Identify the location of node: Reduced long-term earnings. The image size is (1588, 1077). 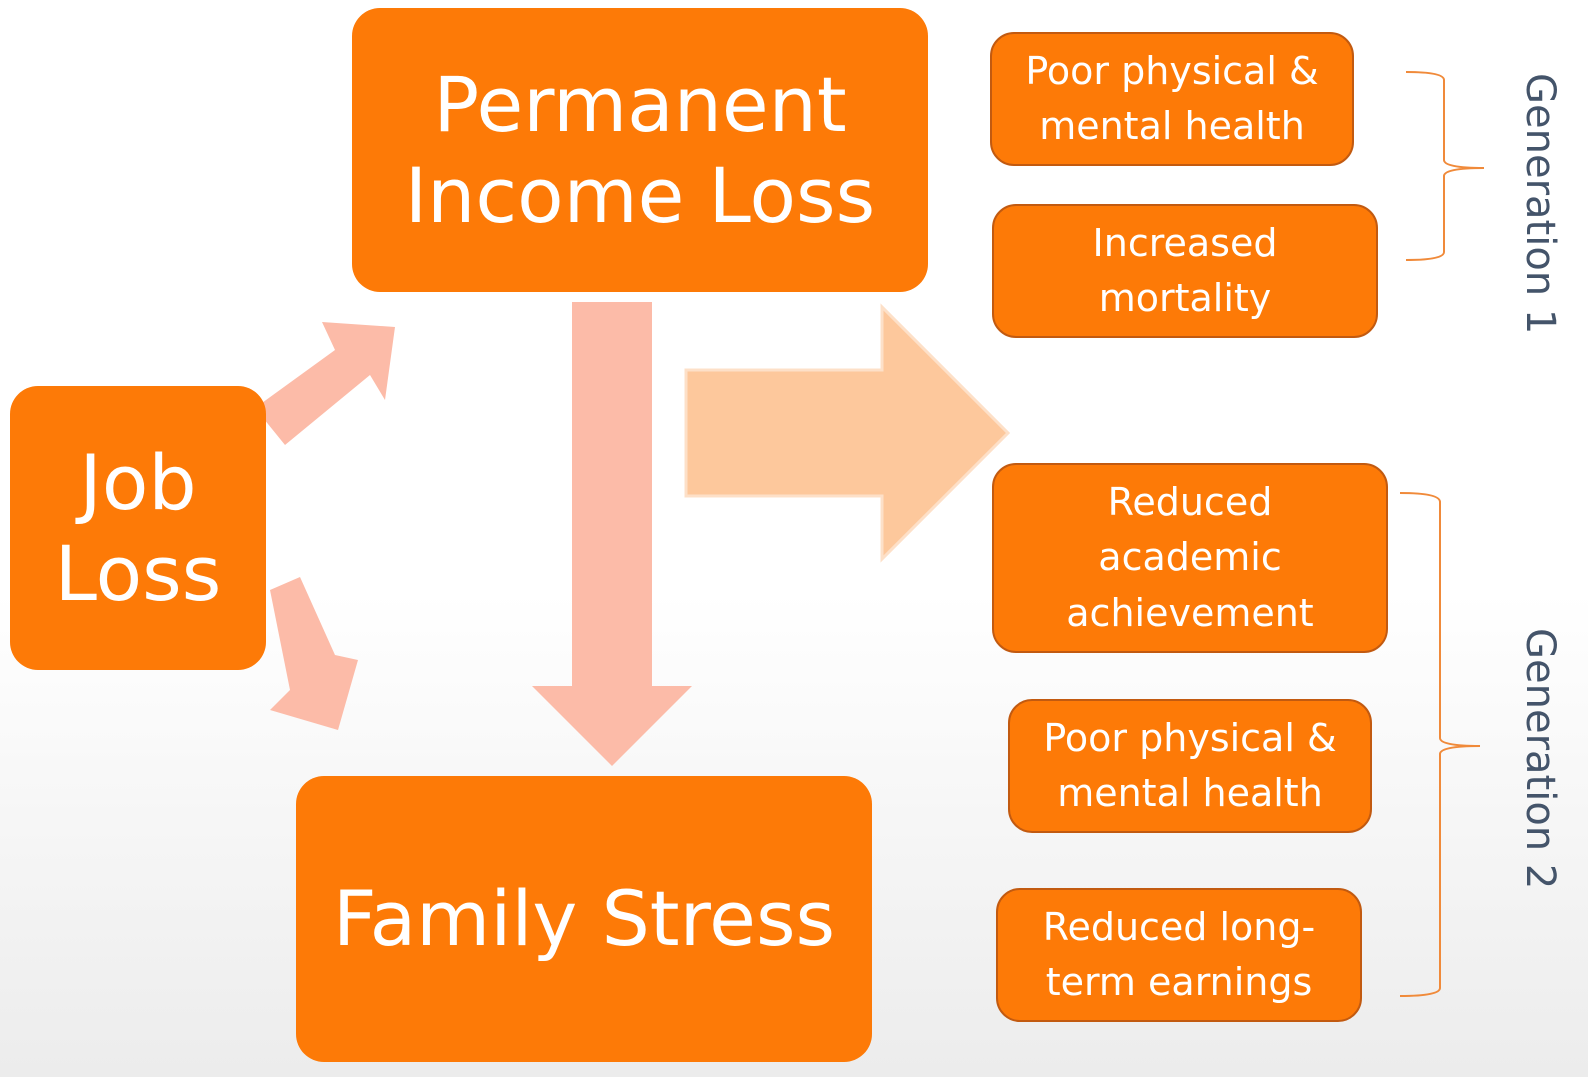
(1179, 955).